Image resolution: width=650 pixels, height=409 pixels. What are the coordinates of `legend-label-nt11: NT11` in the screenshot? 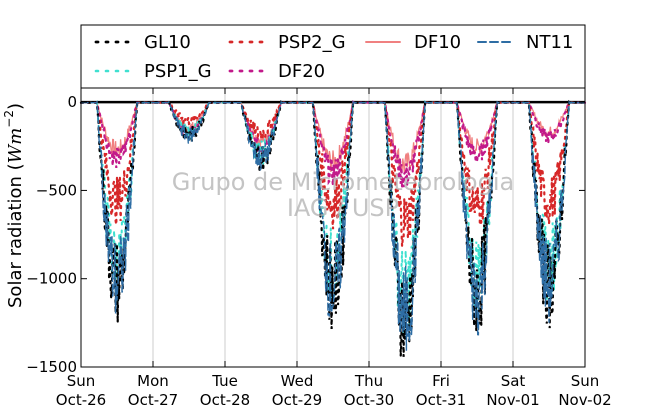 It's located at (549, 42).